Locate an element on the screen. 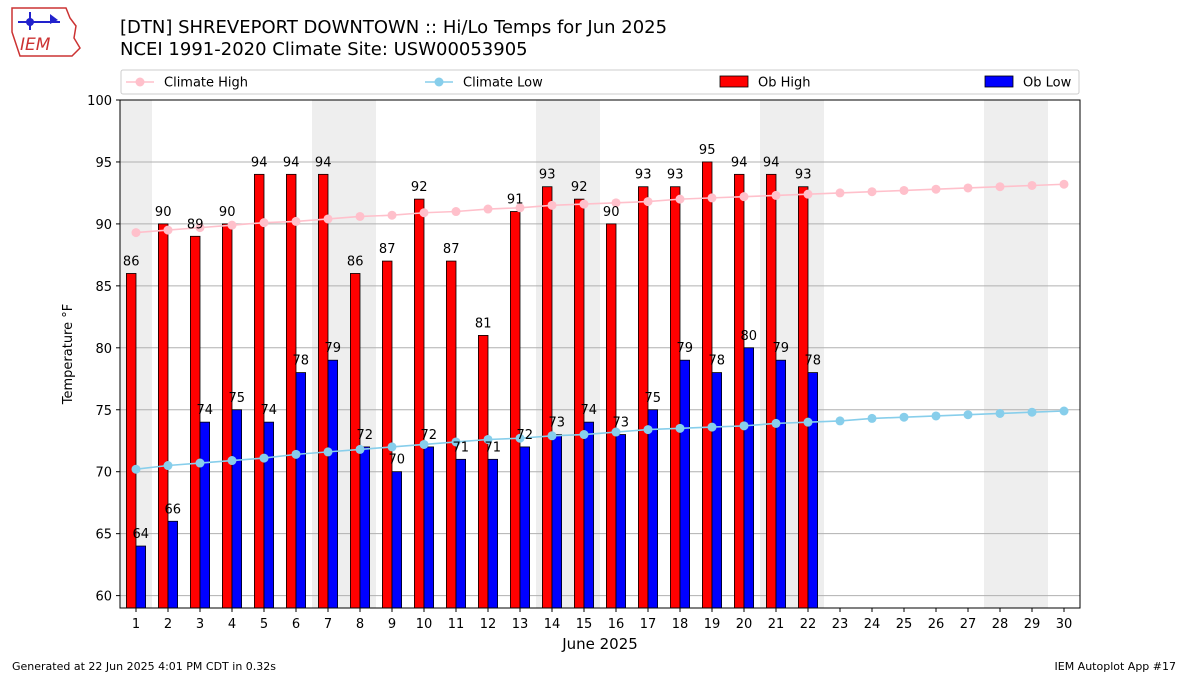  x-tick-label: 23 is located at coordinates (840, 624).